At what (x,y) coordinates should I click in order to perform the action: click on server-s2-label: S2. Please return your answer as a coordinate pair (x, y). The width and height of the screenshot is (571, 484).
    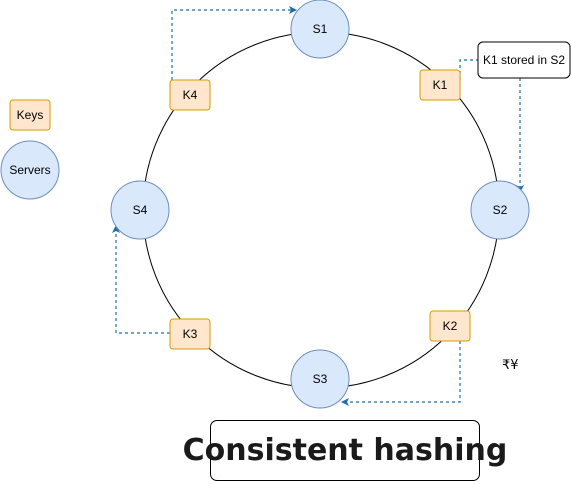
    Looking at the image, I should click on (500, 210).